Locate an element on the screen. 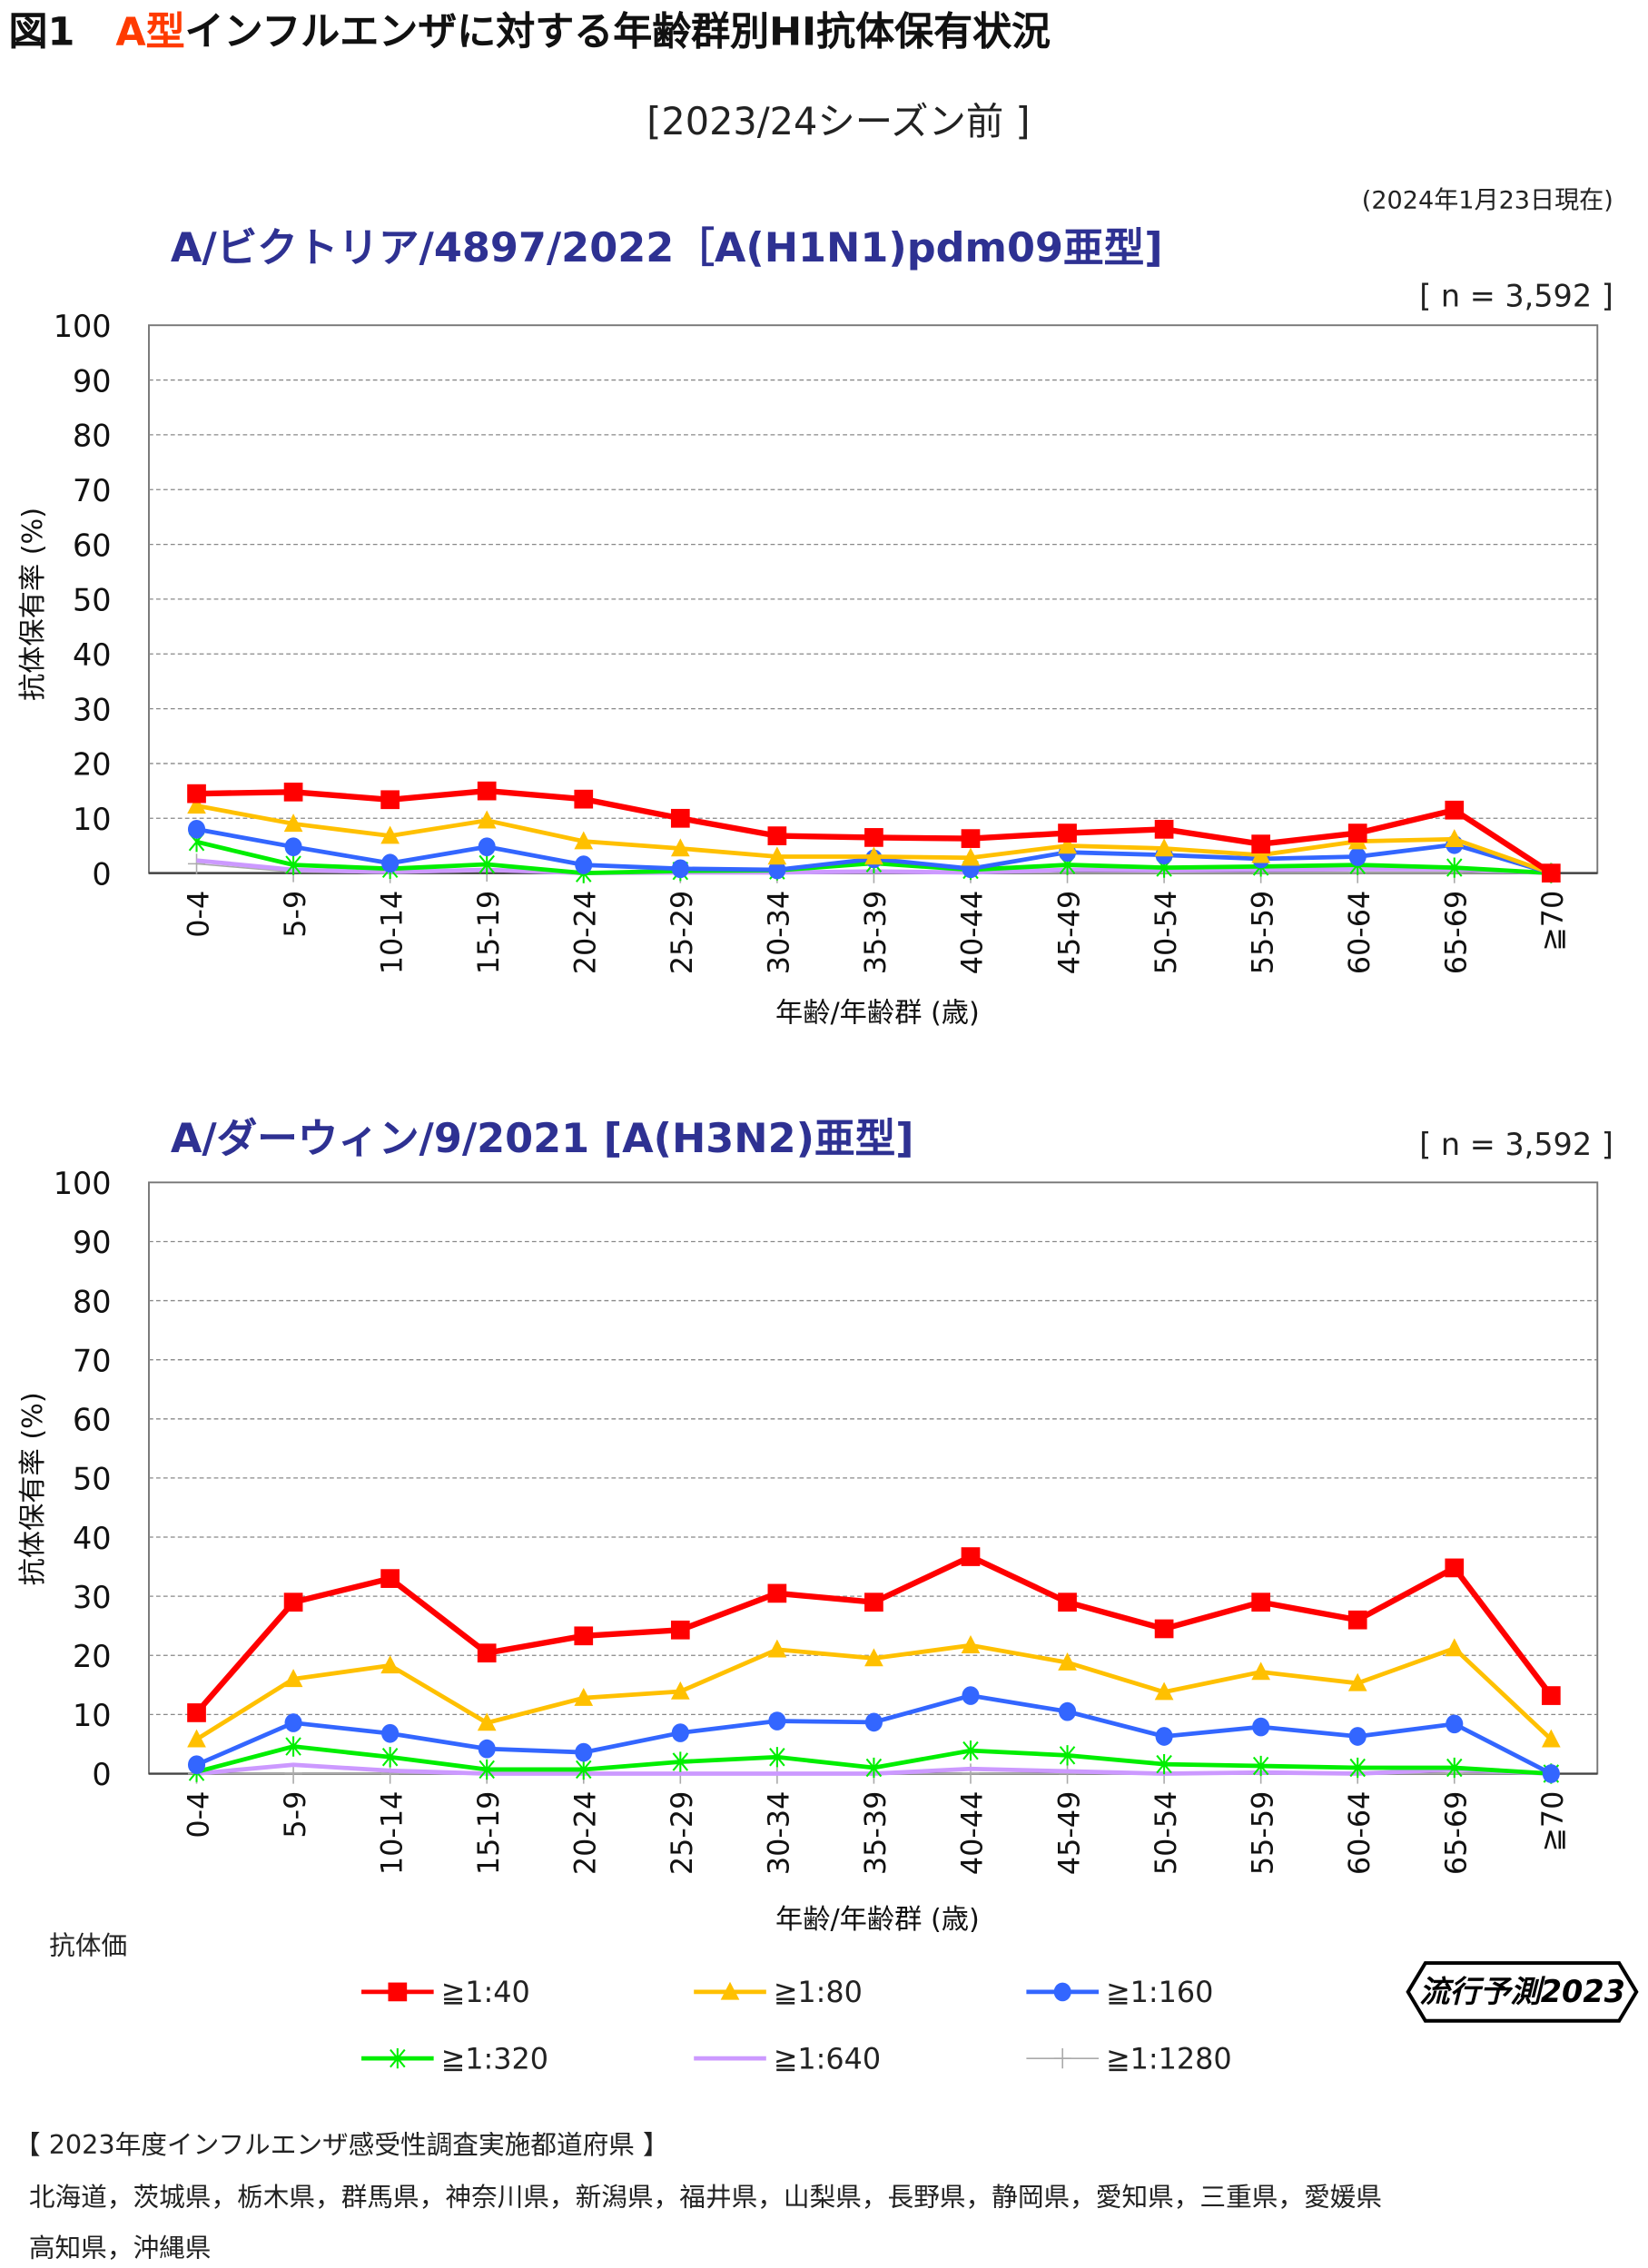 This screenshot has height=2268, width=1648. y-tick-label: 30 is located at coordinates (92, 1597).